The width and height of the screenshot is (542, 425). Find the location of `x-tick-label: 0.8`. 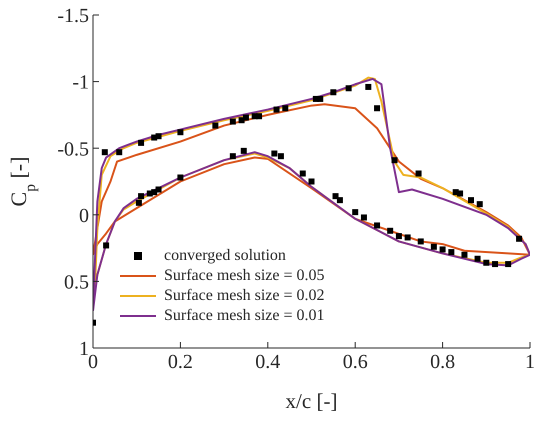

x-tick-label: 0.8 is located at coordinates (443, 362).